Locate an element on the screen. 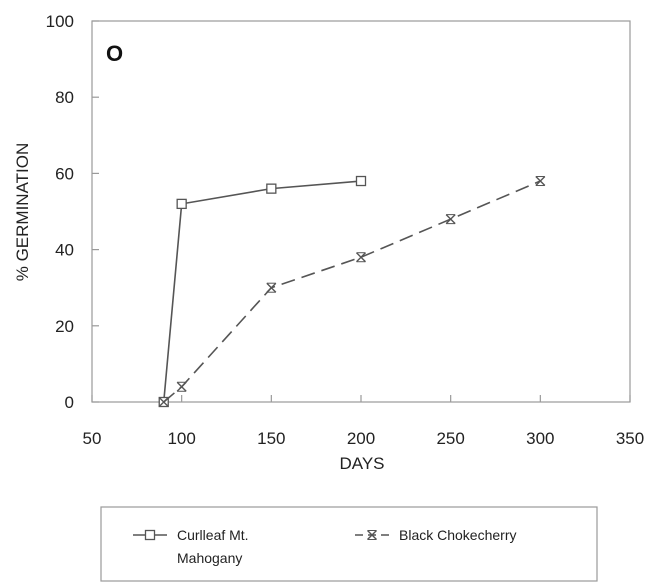 The image size is (661, 586). y-tick-label: 40 is located at coordinates (64, 250).